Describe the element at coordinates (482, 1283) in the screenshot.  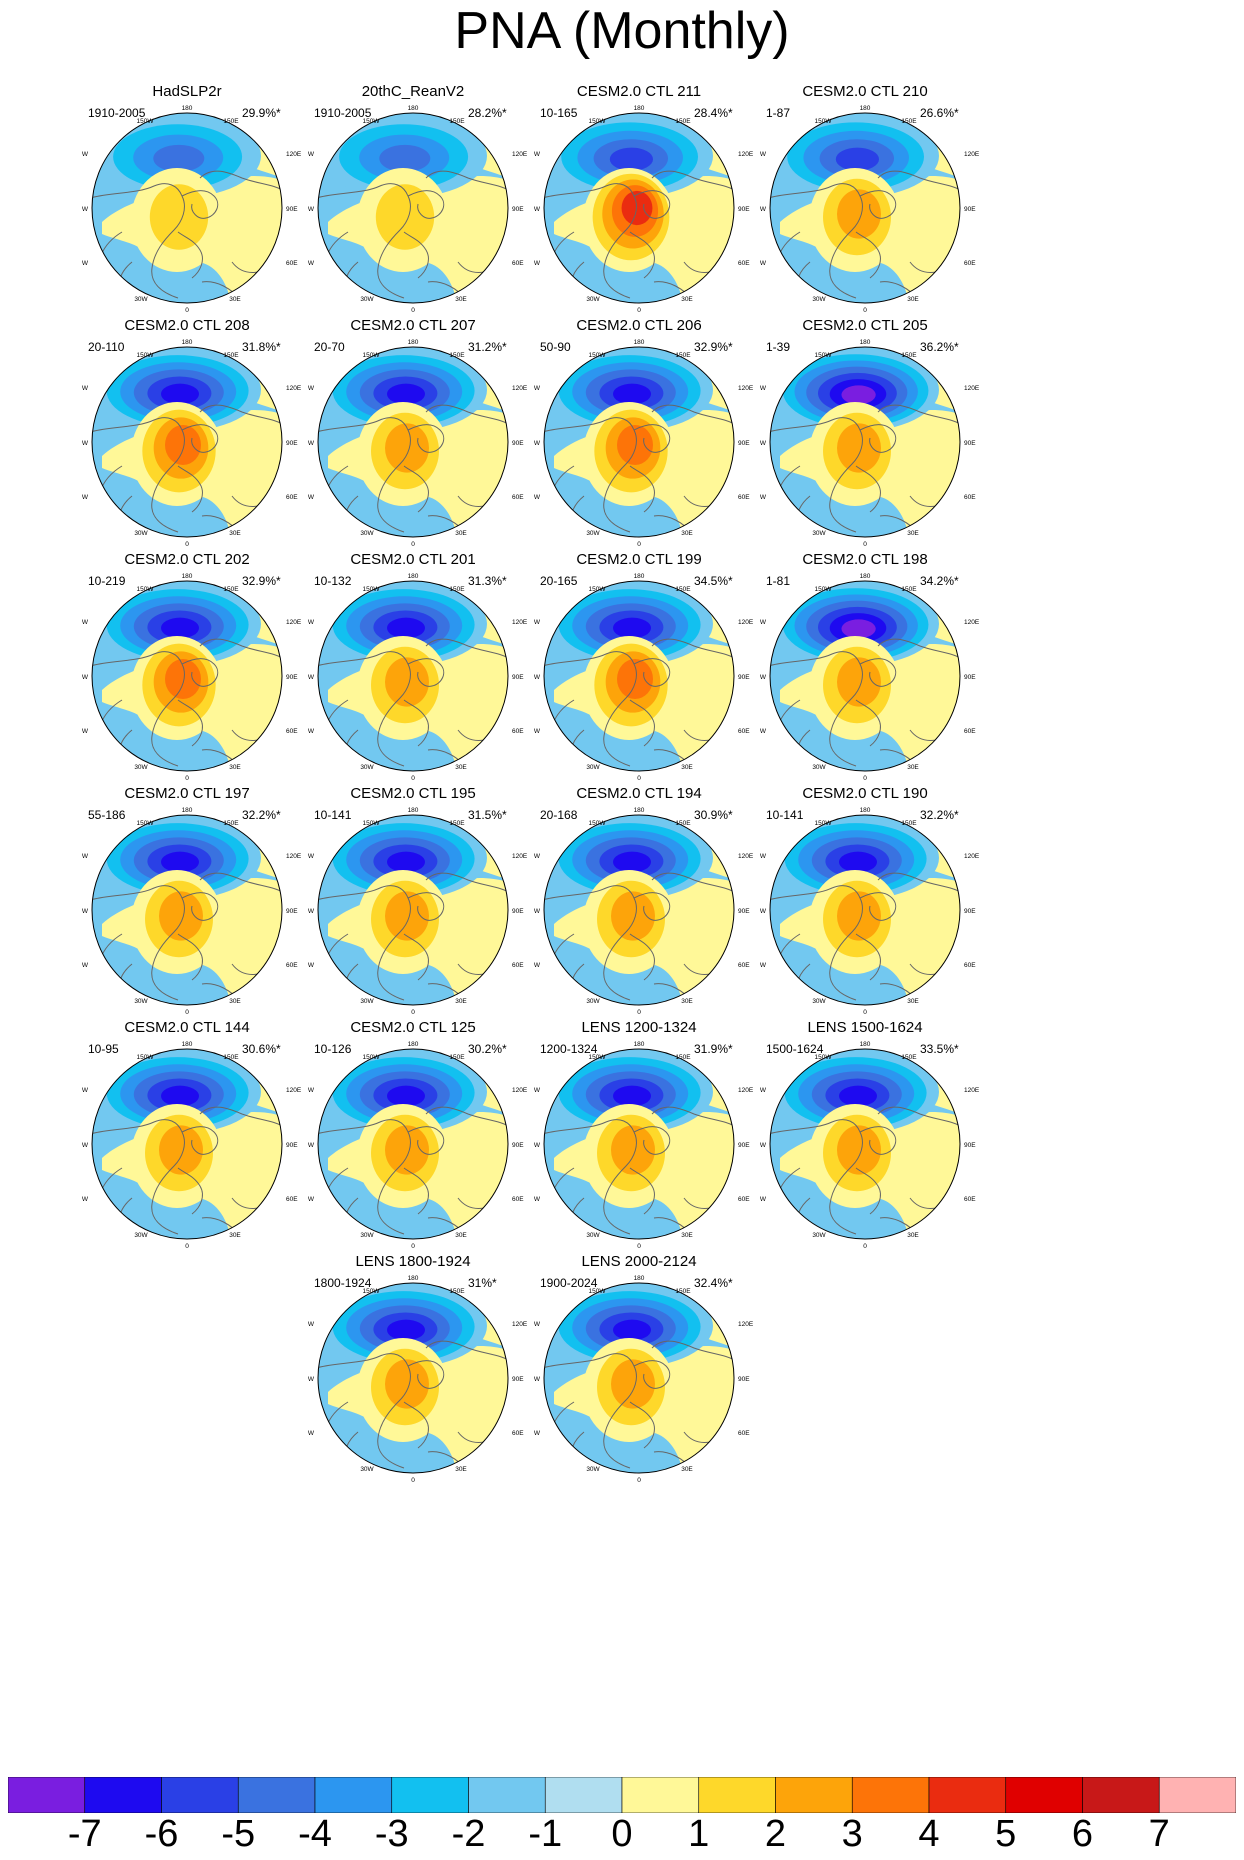
I see `panel-variance-pct: 31%*` at that location.